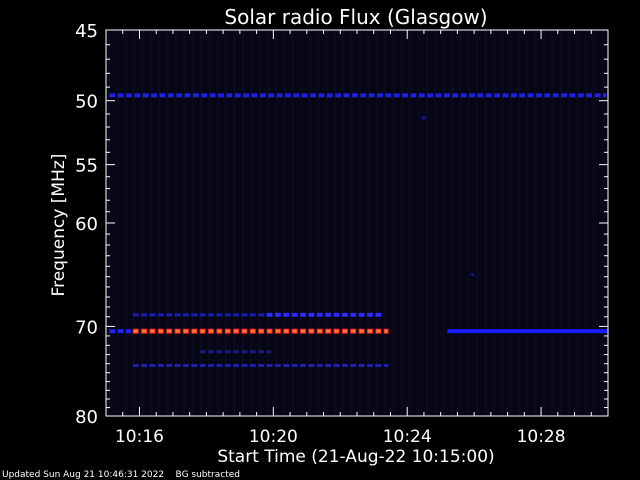  I want to click on y-tick-label: 50, so click(86, 102).